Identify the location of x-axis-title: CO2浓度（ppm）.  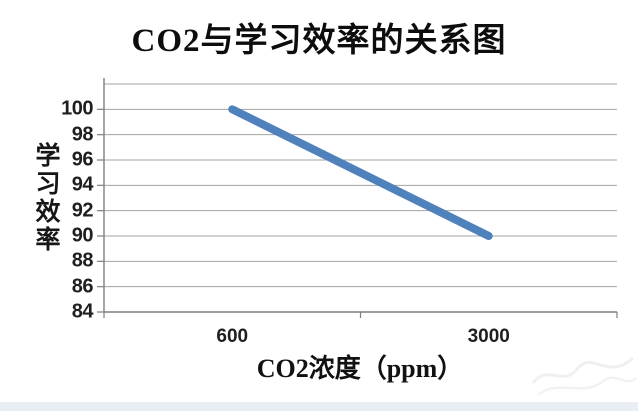
(360, 368).